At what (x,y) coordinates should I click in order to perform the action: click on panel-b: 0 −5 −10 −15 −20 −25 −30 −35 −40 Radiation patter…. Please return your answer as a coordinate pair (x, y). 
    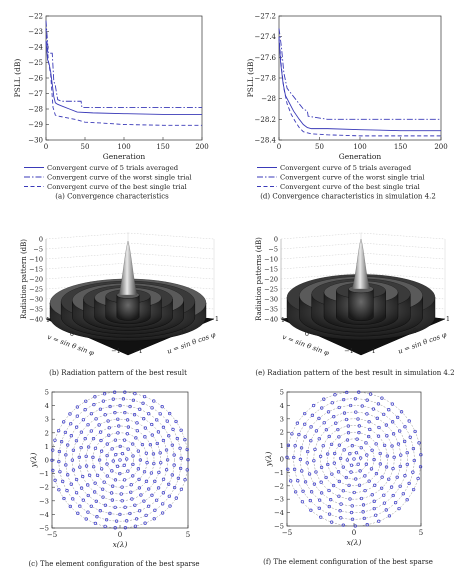
    Looking at the image, I should click on (118, 302).